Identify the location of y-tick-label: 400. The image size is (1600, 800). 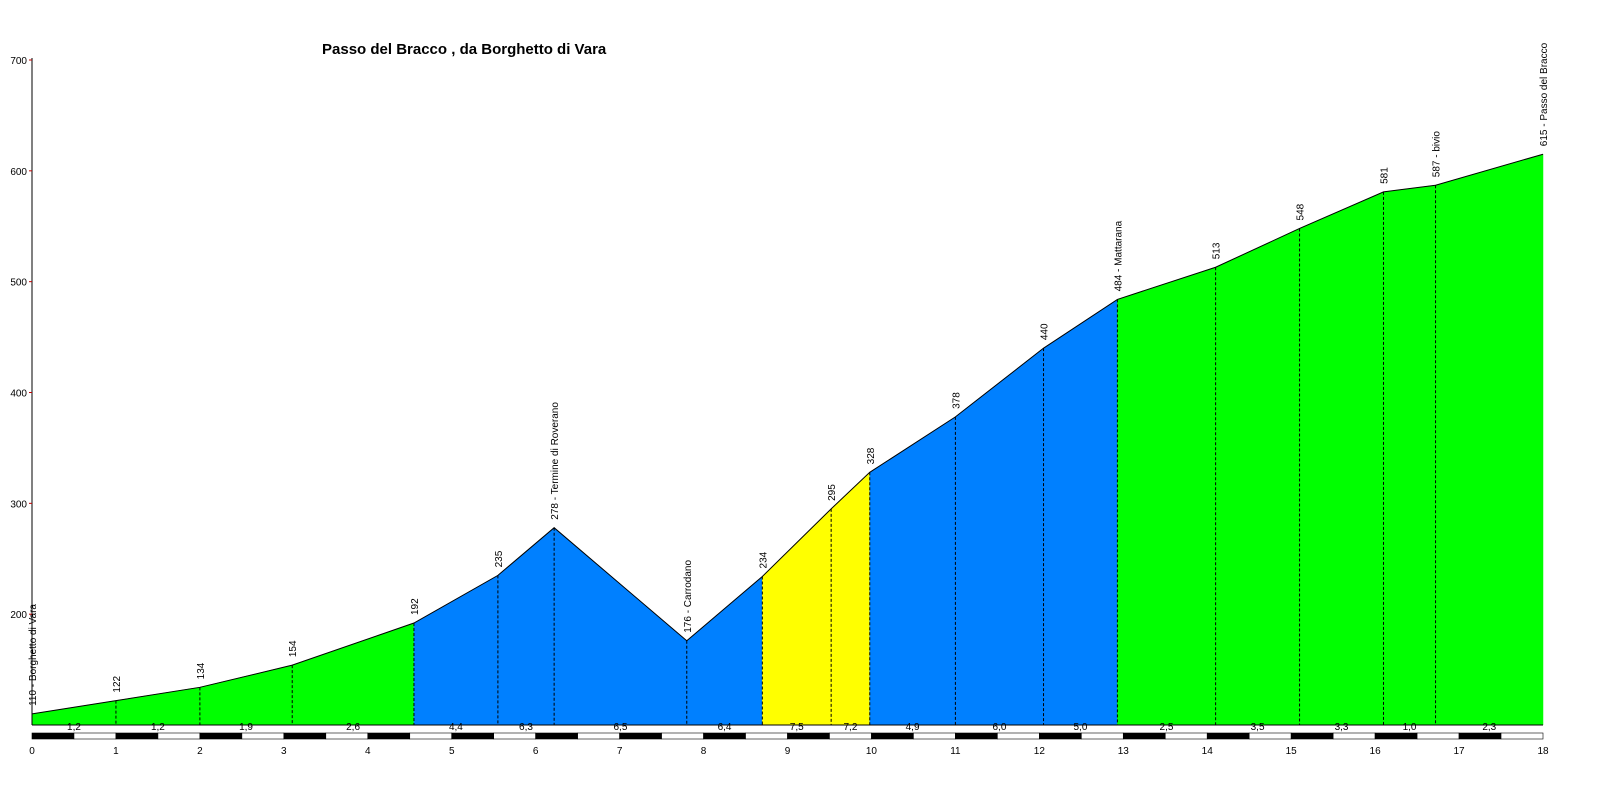
(18, 394).